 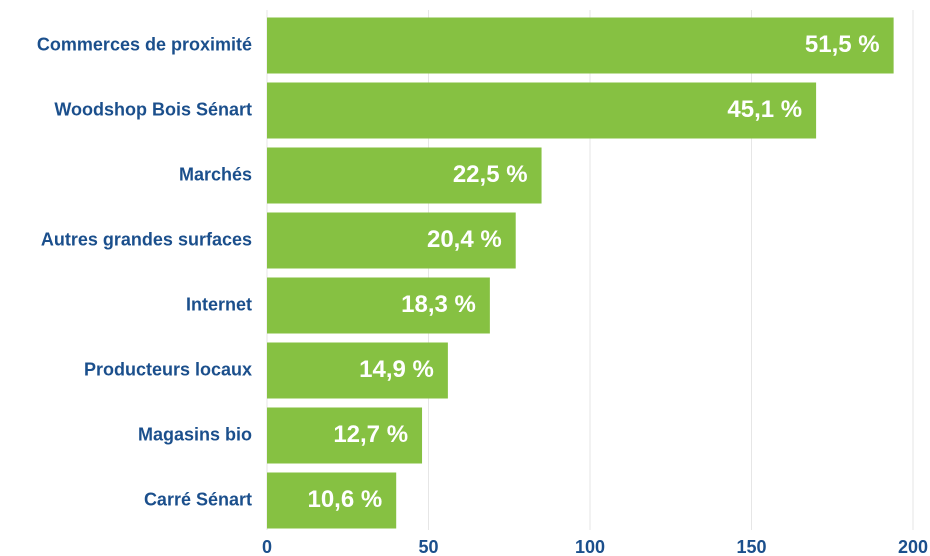 I want to click on value-label: 18,3 %, so click(x=438, y=304).